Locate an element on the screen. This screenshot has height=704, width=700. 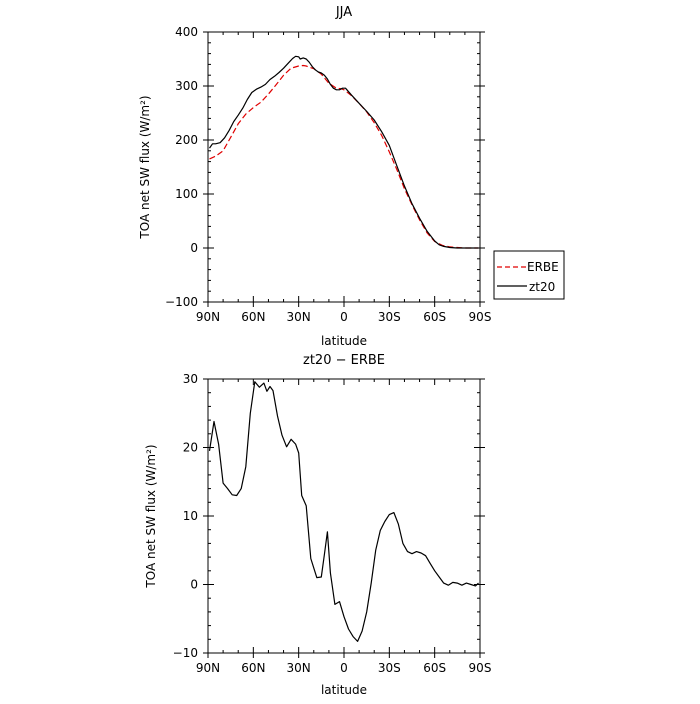
top-panel-title: JJA is located at coordinates (343, 12).